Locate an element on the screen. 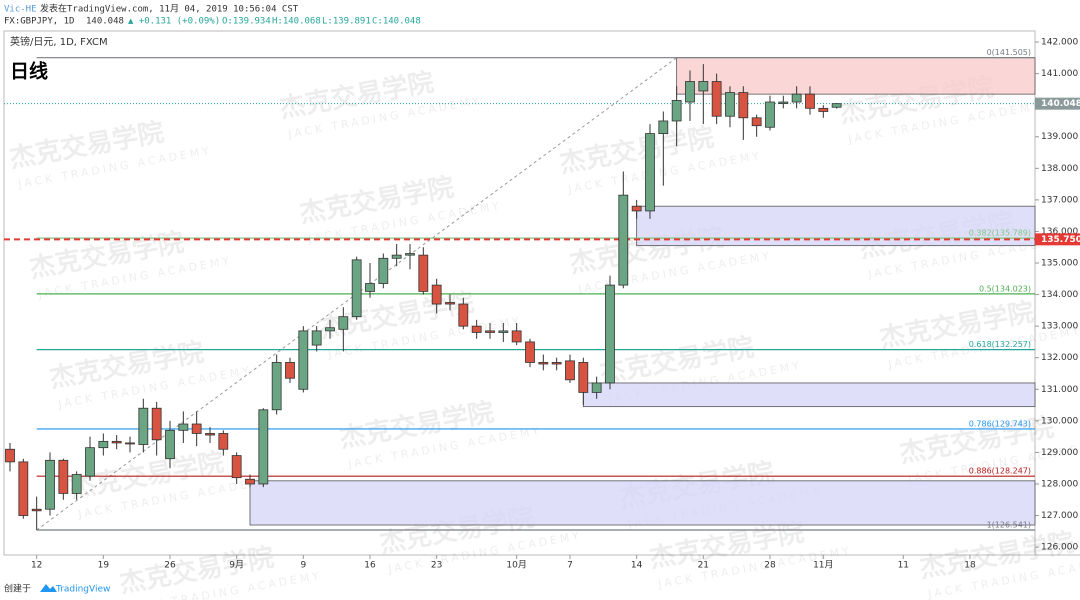  y-tick-label: 134.000 is located at coordinates (1059, 295).